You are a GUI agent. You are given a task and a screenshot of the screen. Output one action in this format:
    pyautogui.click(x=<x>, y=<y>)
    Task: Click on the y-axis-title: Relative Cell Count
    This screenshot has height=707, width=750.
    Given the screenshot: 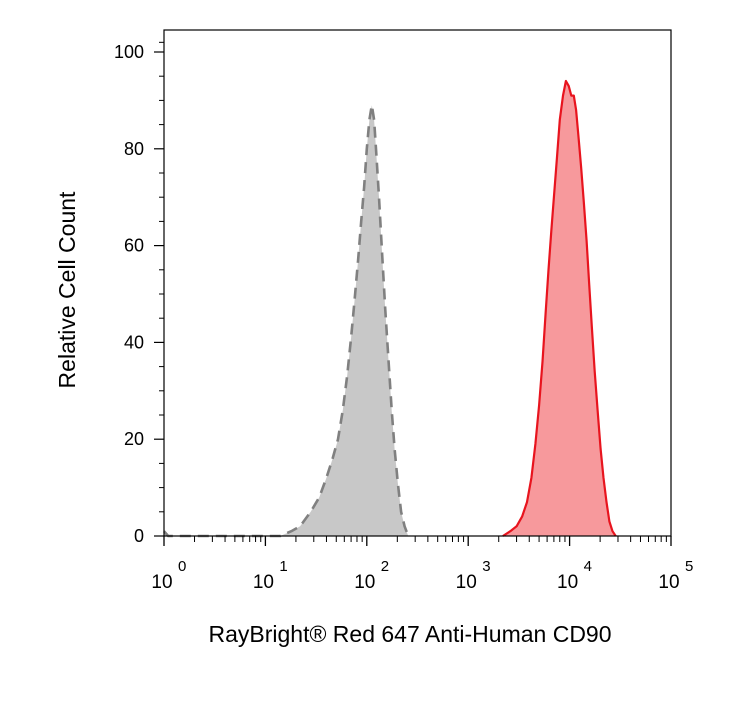 What is the action you would take?
    pyautogui.click(x=67, y=289)
    